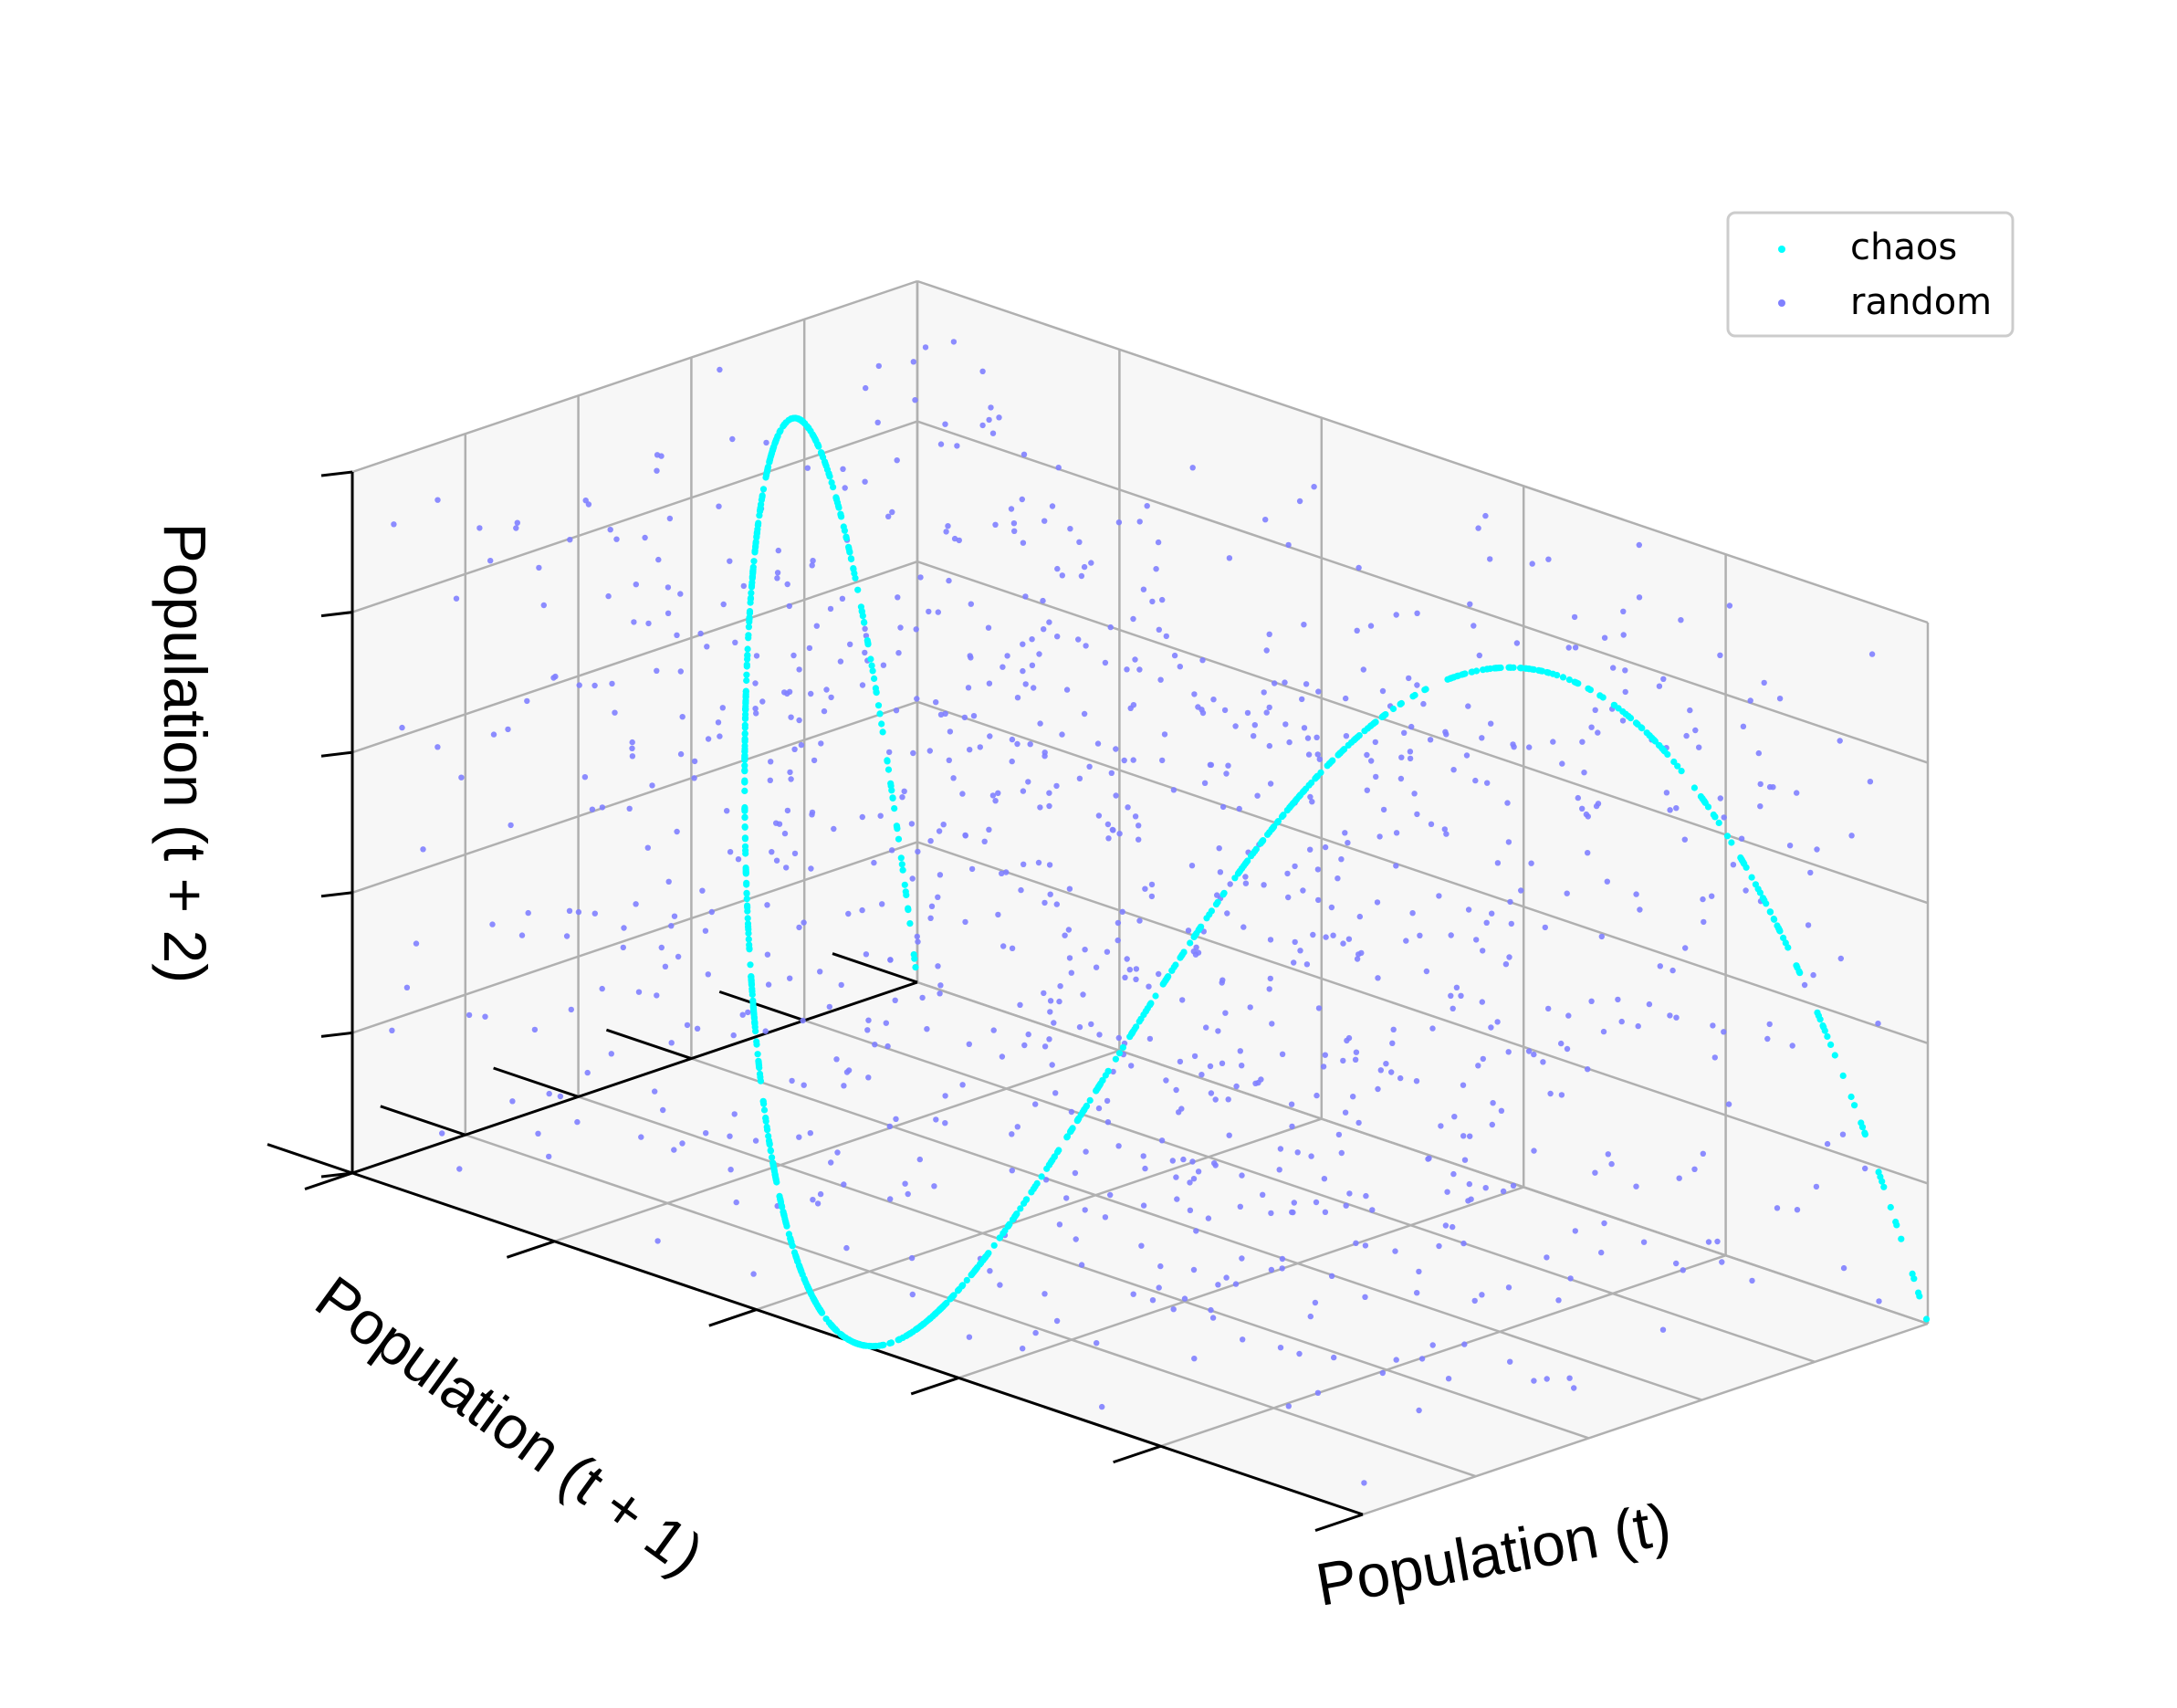 This screenshot has height=1708, width=2177. What do you see at coordinates (1781, 250) in the screenshot?
I see `legend-marker-chaos` at bounding box center [1781, 250].